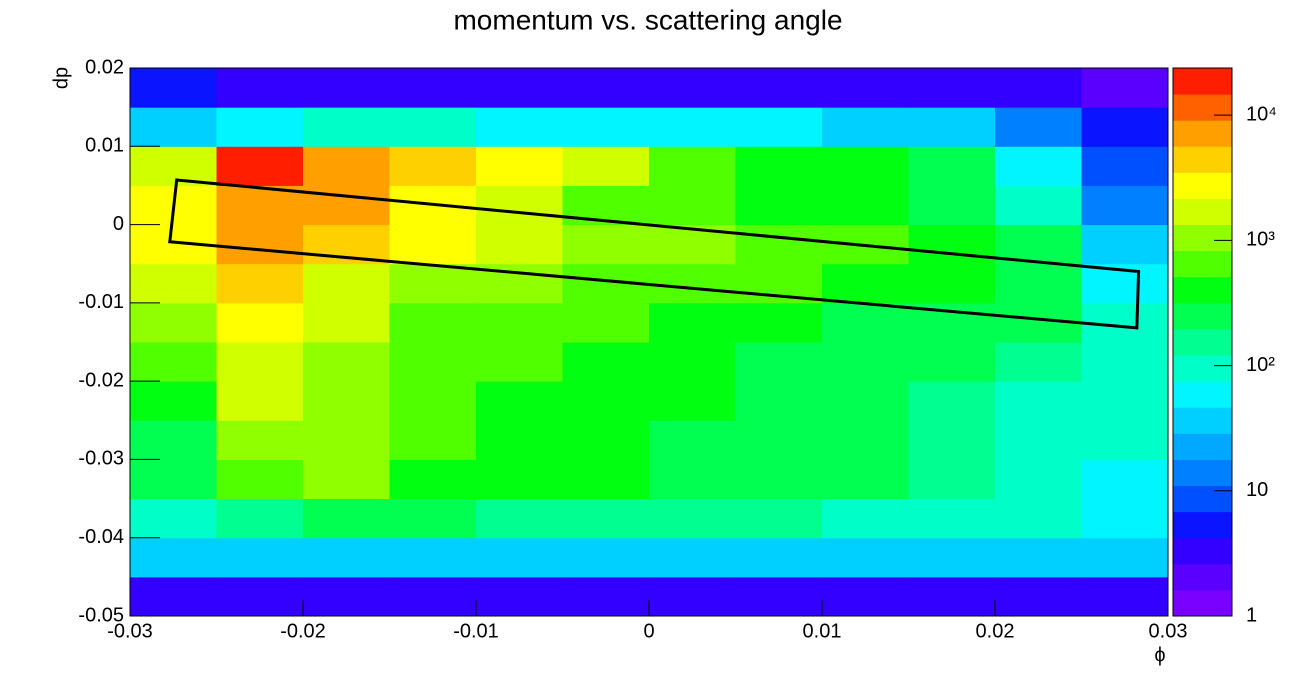 The image size is (1297, 686). What do you see at coordinates (104, 146) in the screenshot?
I see `y-tick-label: 0.01` at bounding box center [104, 146].